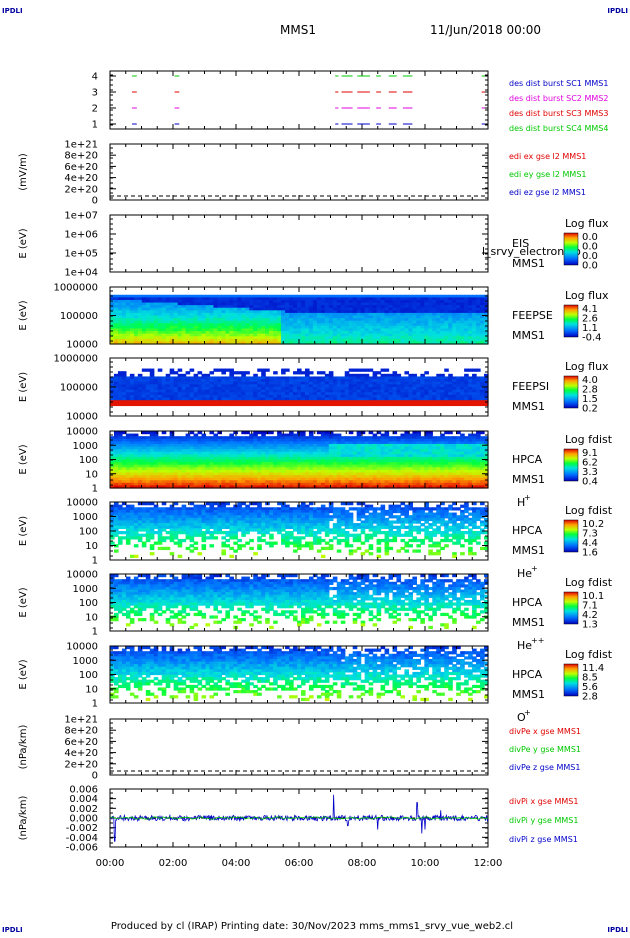 Image resolution: width=630 pixels, height=938 pixels. I want to click on y-tick-label: 1e+06, so click(81, 235).